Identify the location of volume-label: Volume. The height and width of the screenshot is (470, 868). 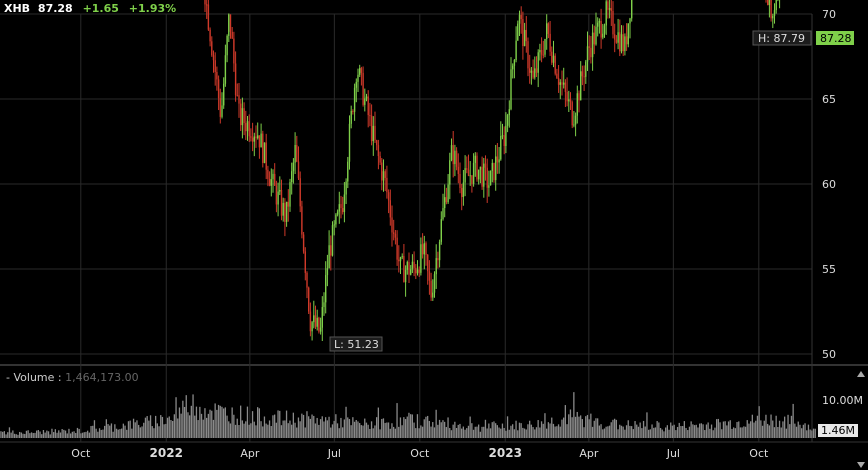
(34, 377).